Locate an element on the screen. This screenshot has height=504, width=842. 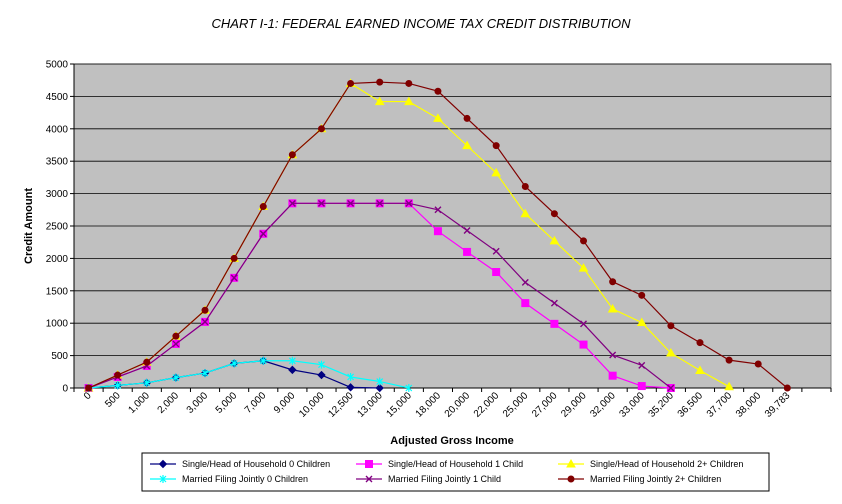
x-tick-label: 18,000 is located at coordinates (429, 405).